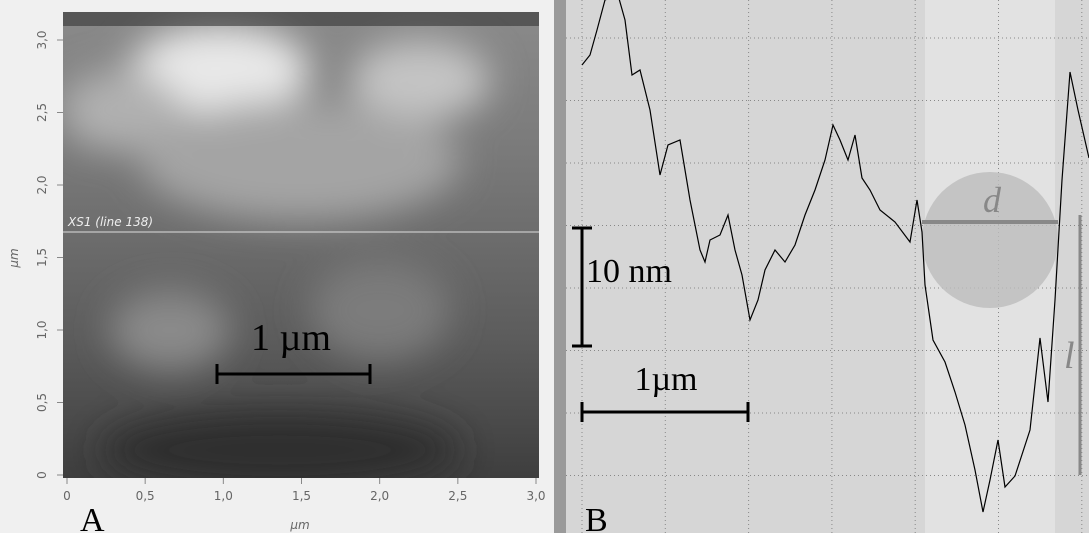  What do you see at coordinates (110, 222) in the screenshot?
I see `line-label: XS1 (line 138)` at bounding box center [110, 222].